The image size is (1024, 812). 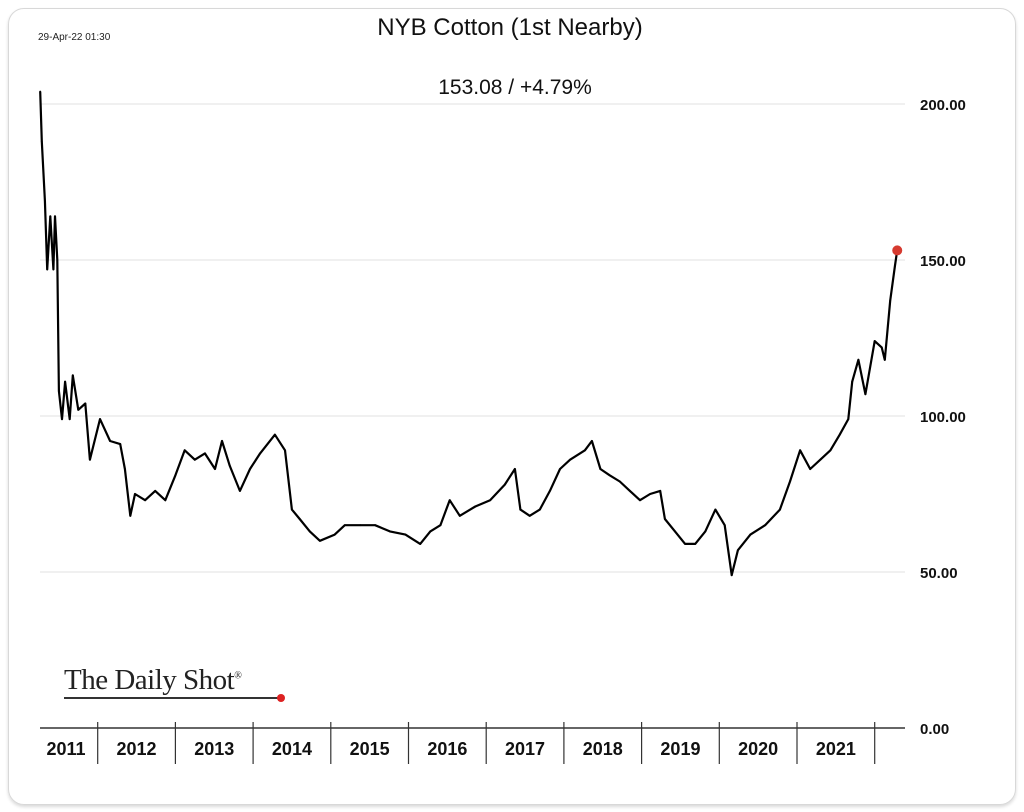 I want to click on x-tick-label: 2017, so click(x=525, y=749).